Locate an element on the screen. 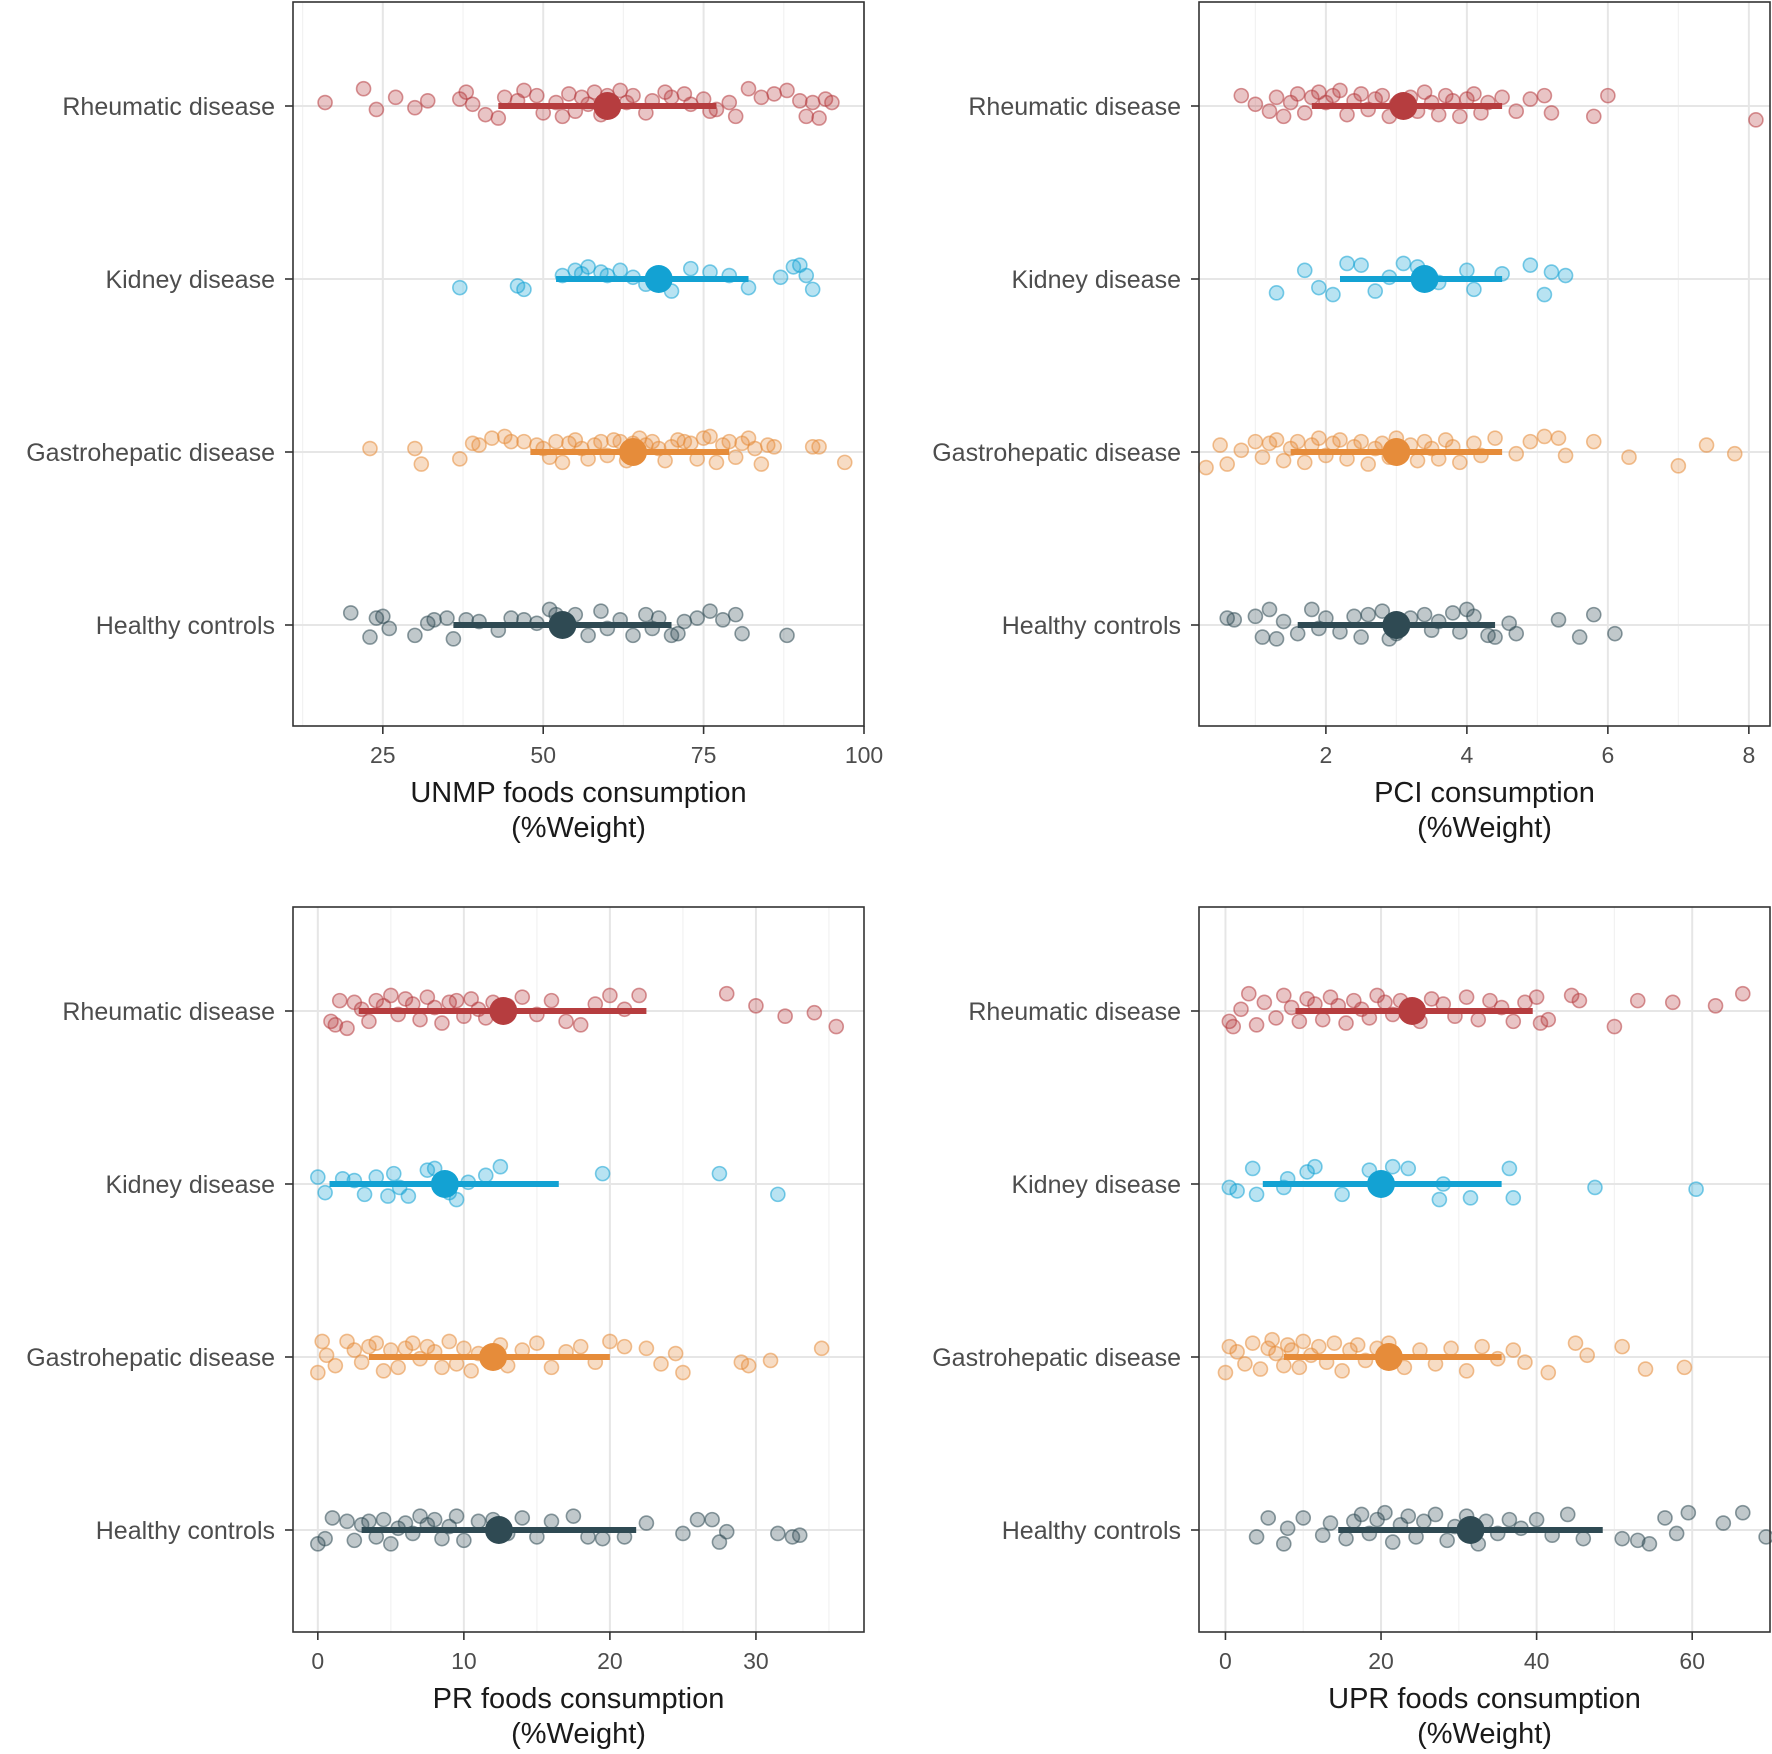 This screenshot has width=1772, height=1754. panel-4-y-label-gastrohepatic-disease: Gastrohepatic disease is located at coordinates (1056, 1358).